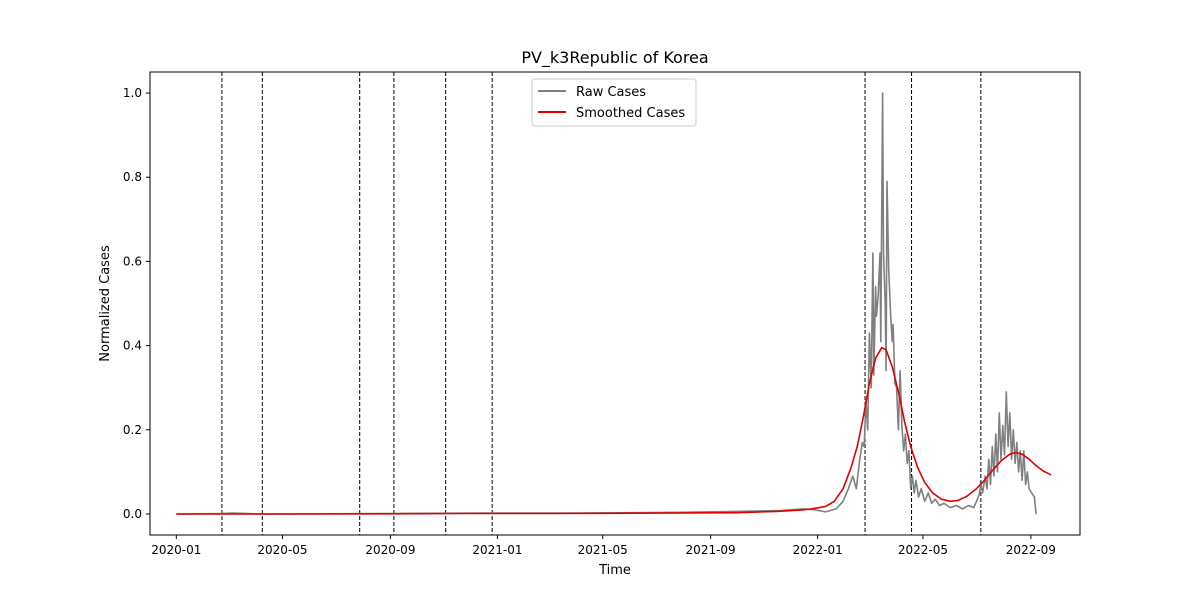 The image size is (1200, 600). I want to click on y-tick-label: 0.6, so click(132, 261).